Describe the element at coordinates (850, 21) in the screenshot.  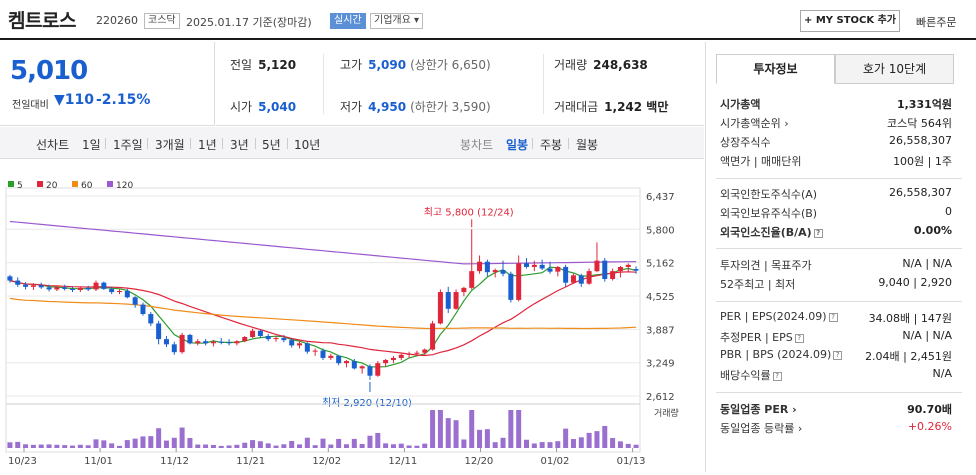
I see `add-mystock-button: + MY STOCK 추가` at that location.